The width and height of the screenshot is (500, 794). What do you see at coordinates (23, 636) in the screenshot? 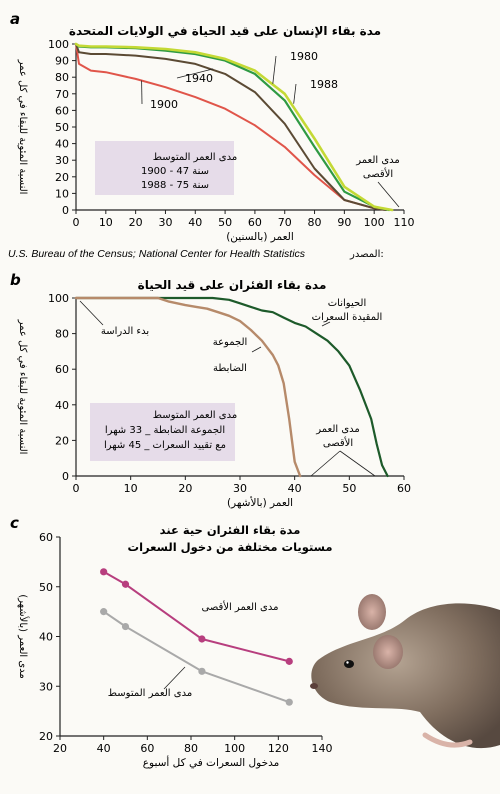
I see `panel-c-y-axis-label: مدى العمر (بالأشهر)` at bounding box center [23, 636].